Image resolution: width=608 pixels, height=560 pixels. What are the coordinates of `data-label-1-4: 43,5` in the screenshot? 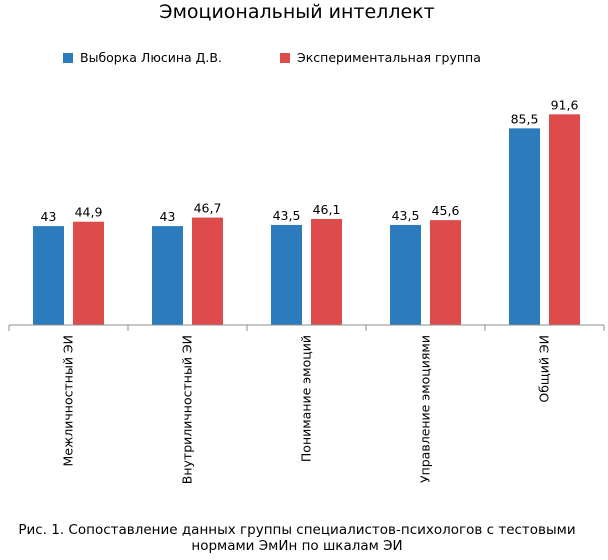 It's located at (406, 215).